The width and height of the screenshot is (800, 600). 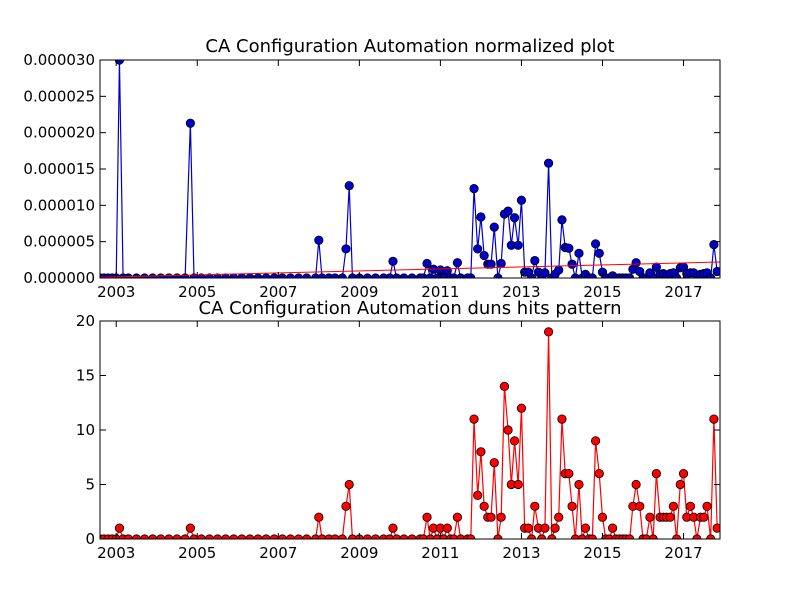 I want to click on normalized-plot-xtick-label-4: 2011, so click(x=440, y=292).